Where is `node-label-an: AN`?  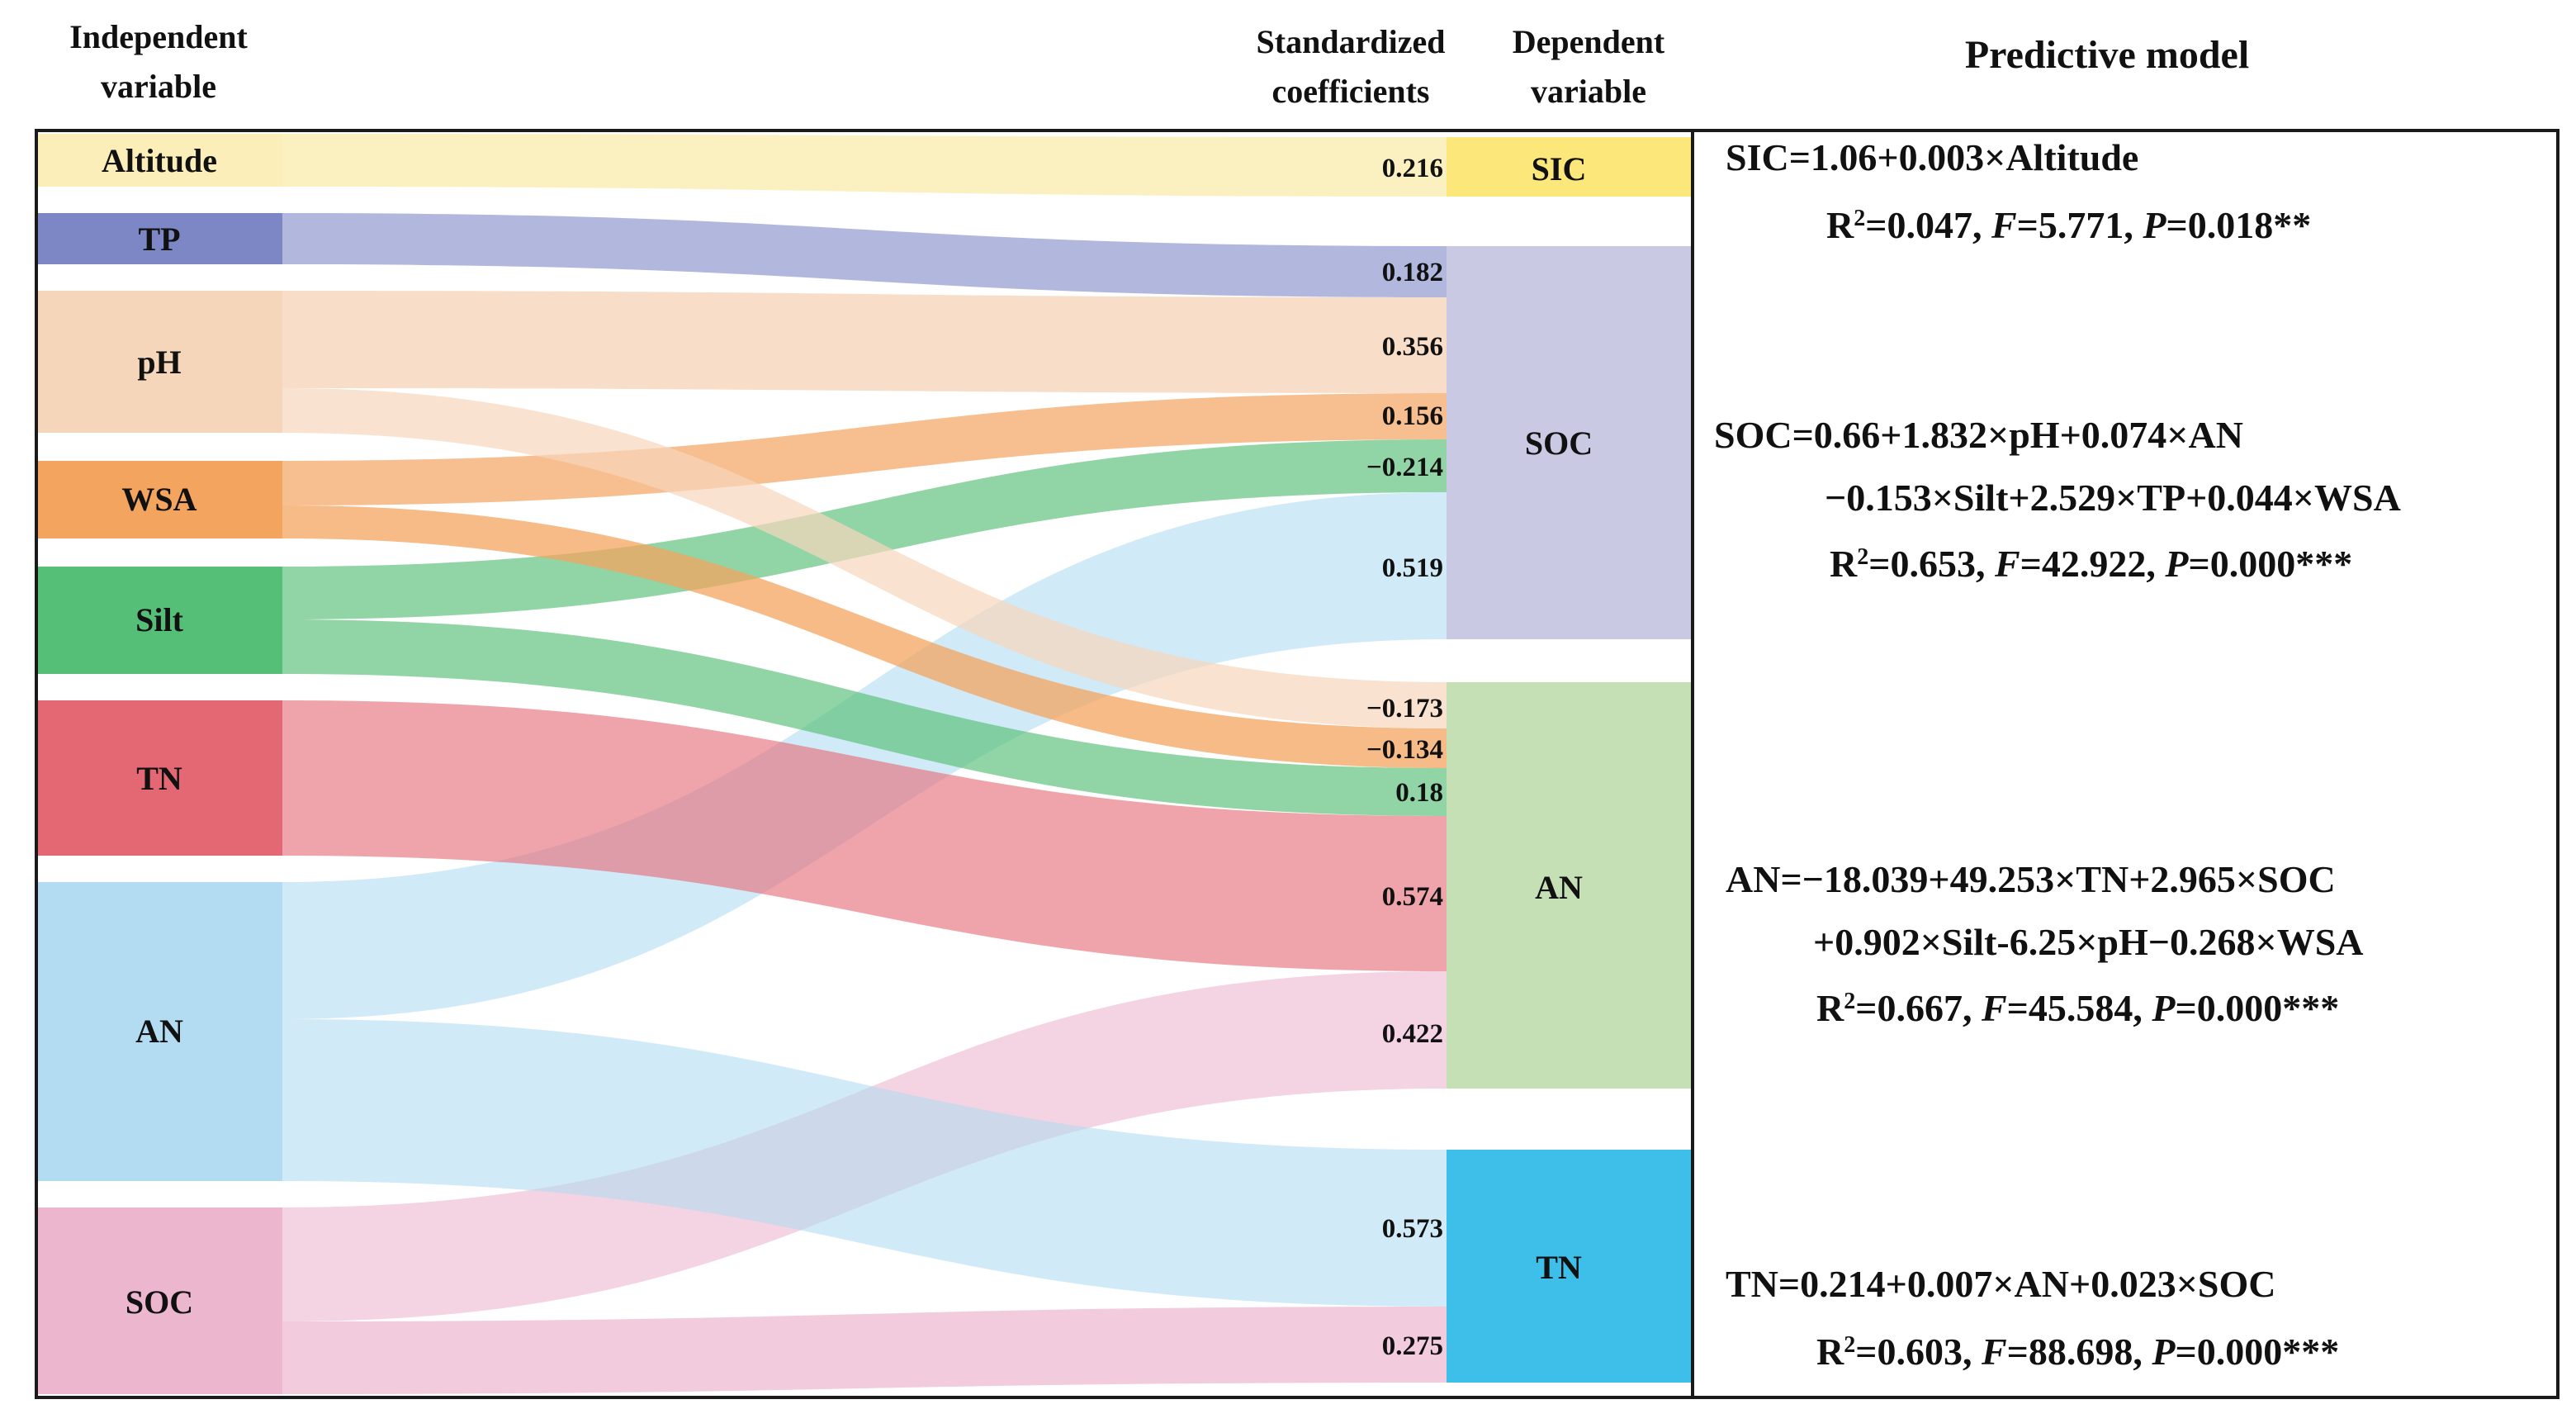 node-label-an: AN is located at coordinates (159, 1031).